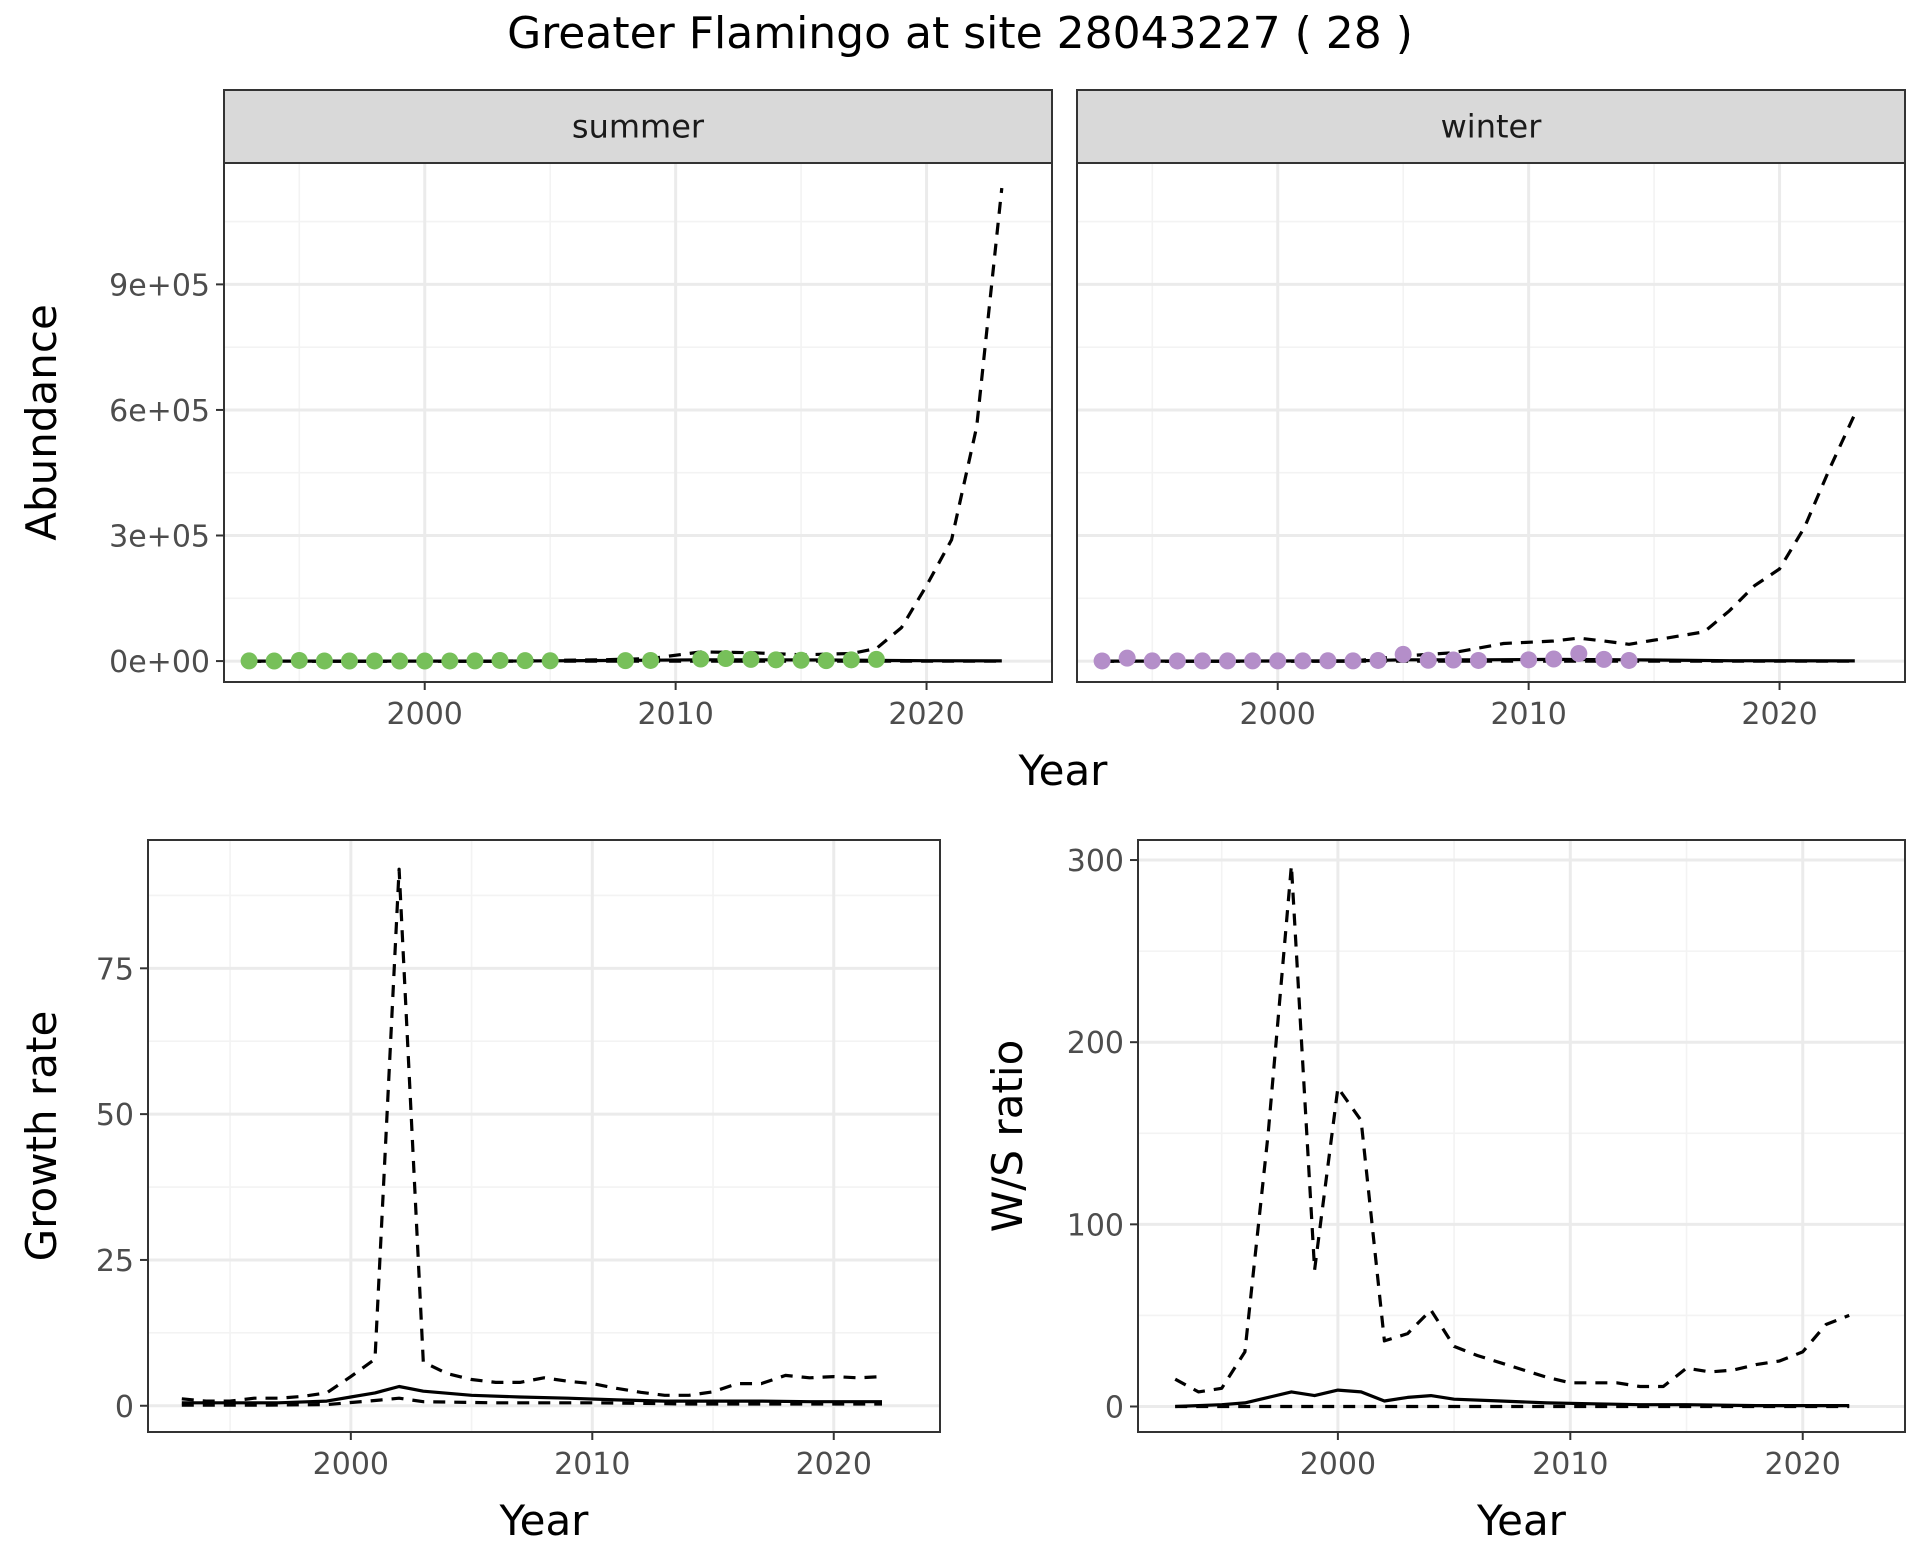  Describe the element at coordinates (159, 285) in the screenshot. I see `y-tick-label: 9e+05` at that location.